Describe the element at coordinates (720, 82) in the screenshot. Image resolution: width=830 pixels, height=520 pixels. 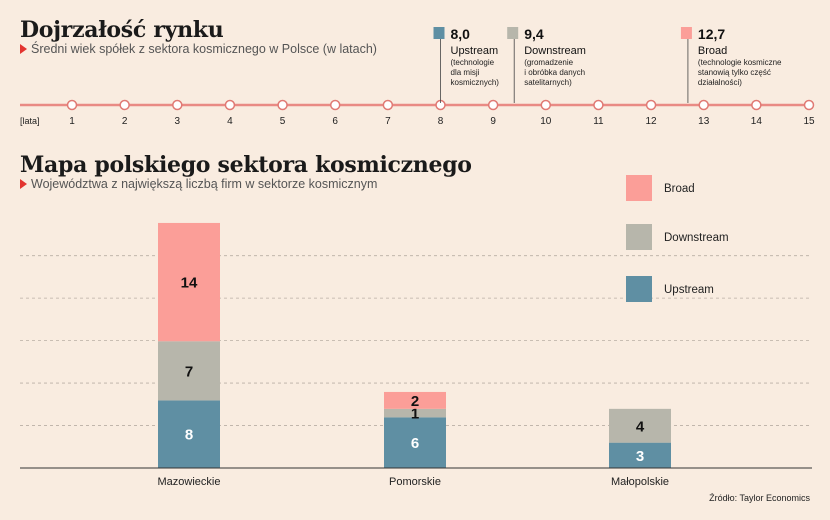
I see `timeline-marker-note: działalności)` at that location.